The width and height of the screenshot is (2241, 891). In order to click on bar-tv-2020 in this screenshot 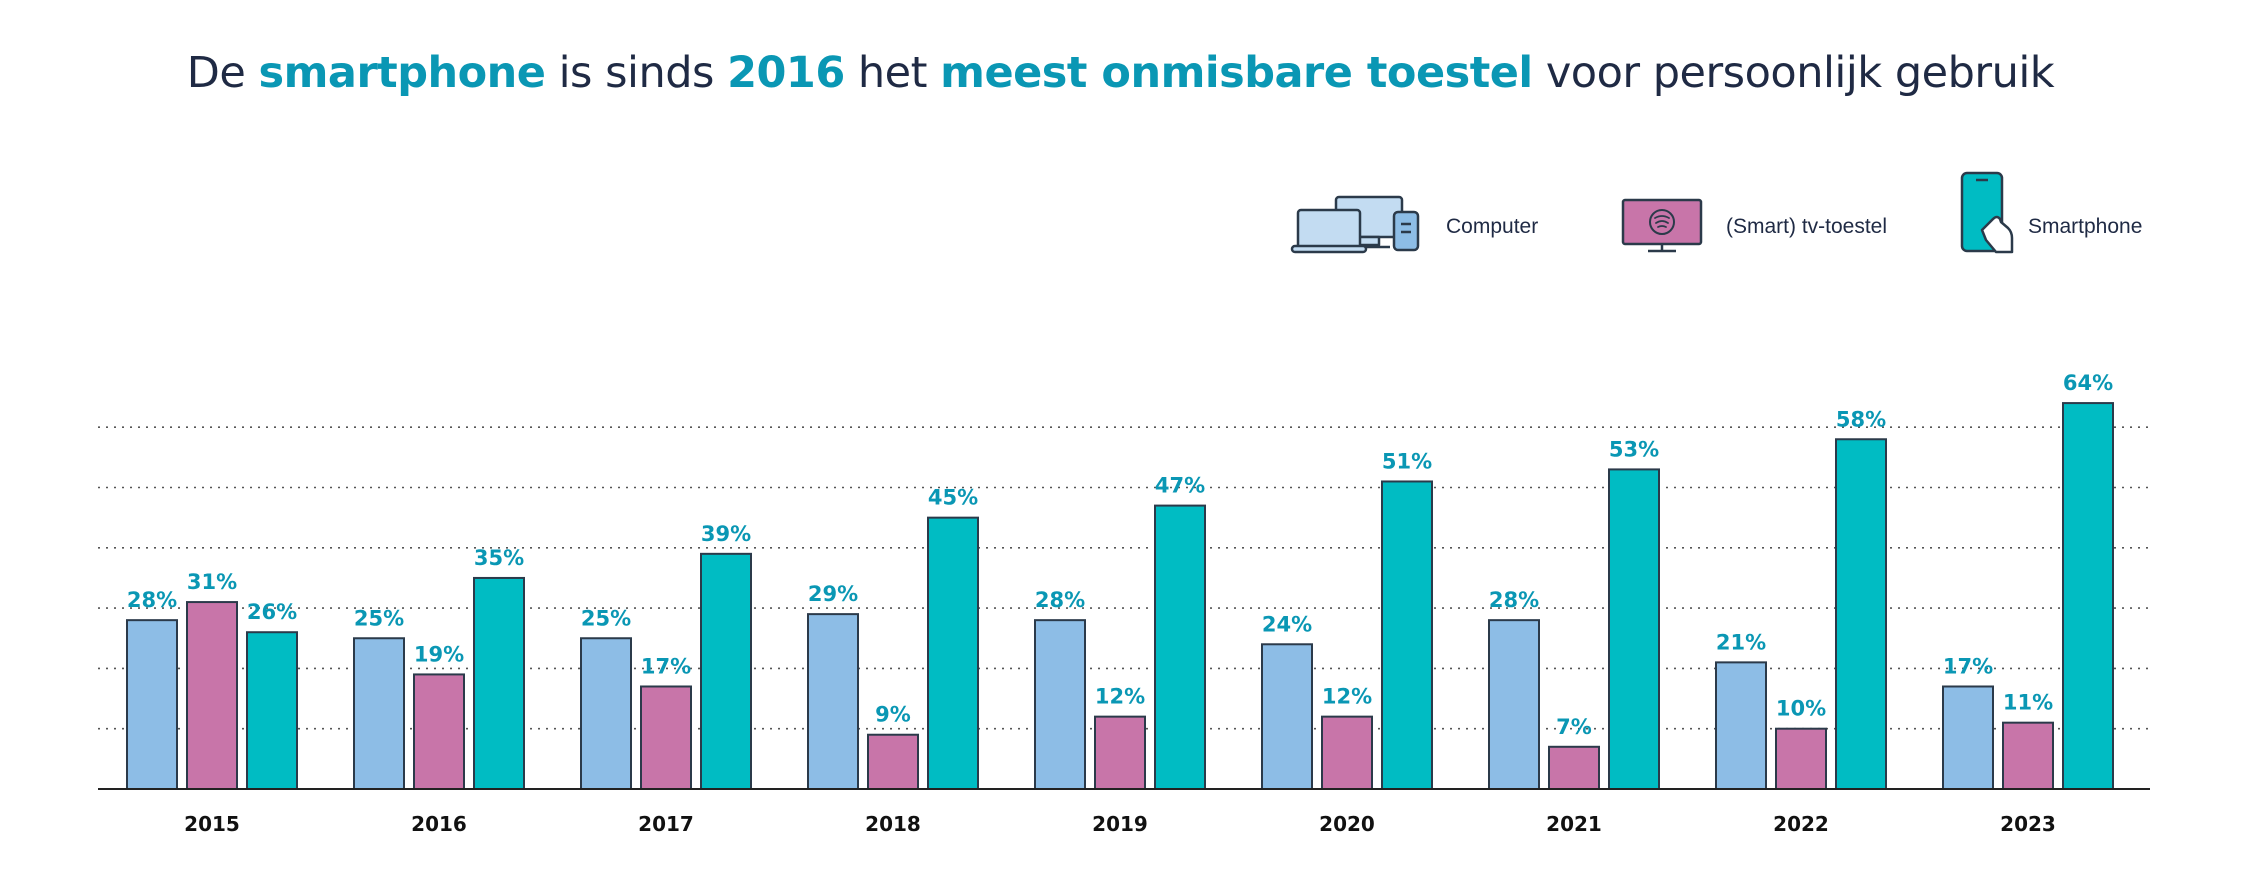, I will do `click(1347, 753)`.